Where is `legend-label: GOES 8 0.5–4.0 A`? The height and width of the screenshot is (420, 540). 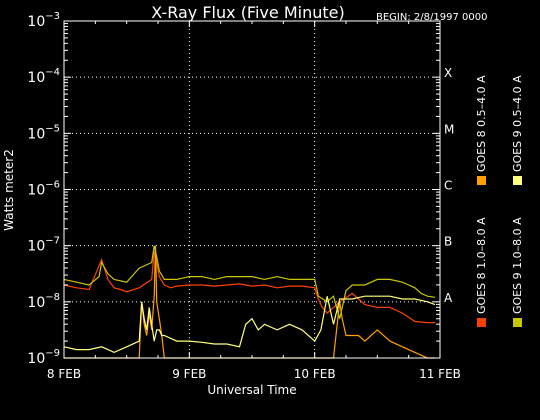 legend-label: GOES 8 0.5–4.0 A is located at coordinates (481, 123).